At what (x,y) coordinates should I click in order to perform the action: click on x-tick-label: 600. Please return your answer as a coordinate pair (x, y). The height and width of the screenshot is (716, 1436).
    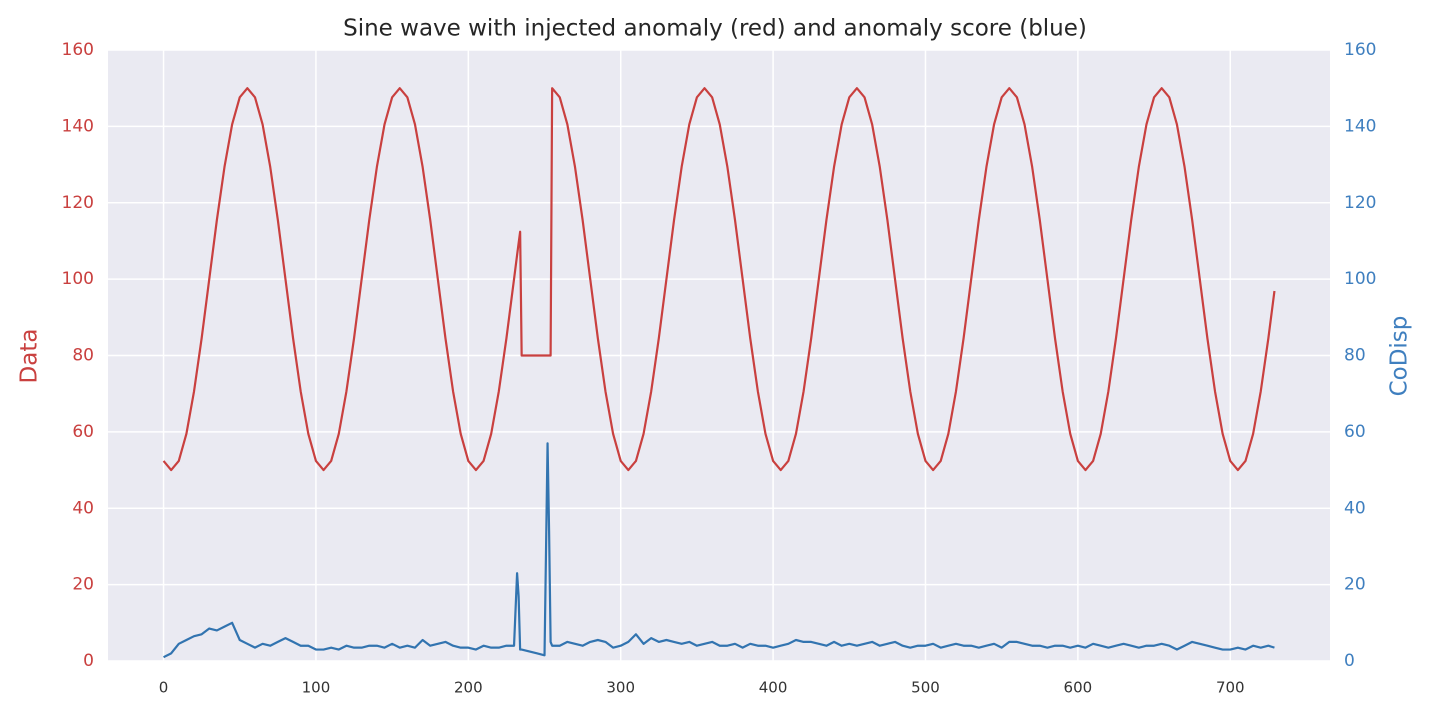
    Looking at the image, I should click on (1078, 688).